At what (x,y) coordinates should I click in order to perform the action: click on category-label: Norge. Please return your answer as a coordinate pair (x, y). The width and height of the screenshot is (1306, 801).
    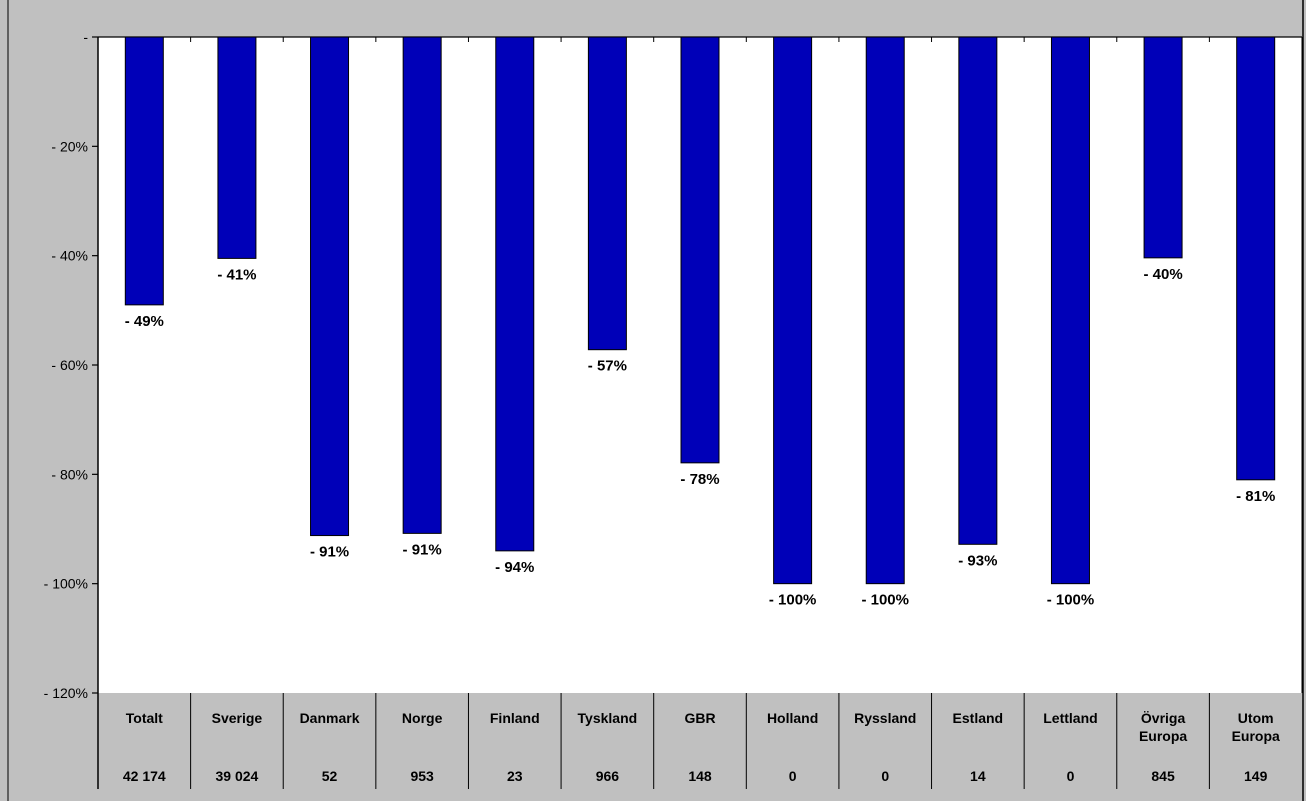
    Looking at the image, I should click on (422, 718).